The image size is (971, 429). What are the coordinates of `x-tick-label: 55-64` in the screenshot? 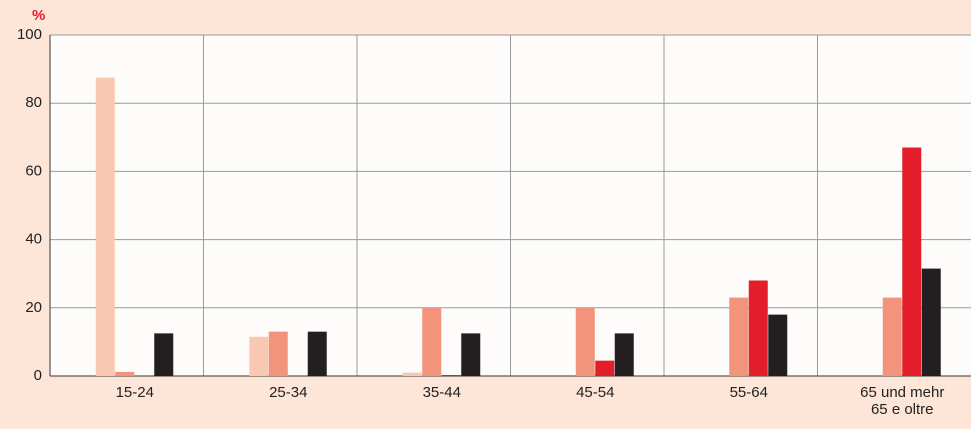 It's located at (748, 392).